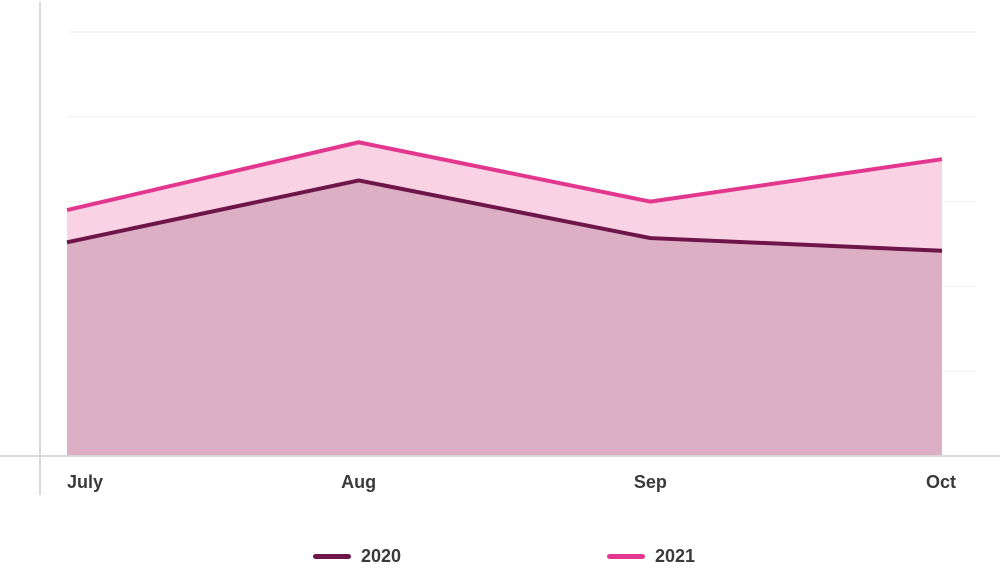  Describe the element at coordinates (358, 482) in the screenshot. I see `x-tick-label: Aug` at that location.